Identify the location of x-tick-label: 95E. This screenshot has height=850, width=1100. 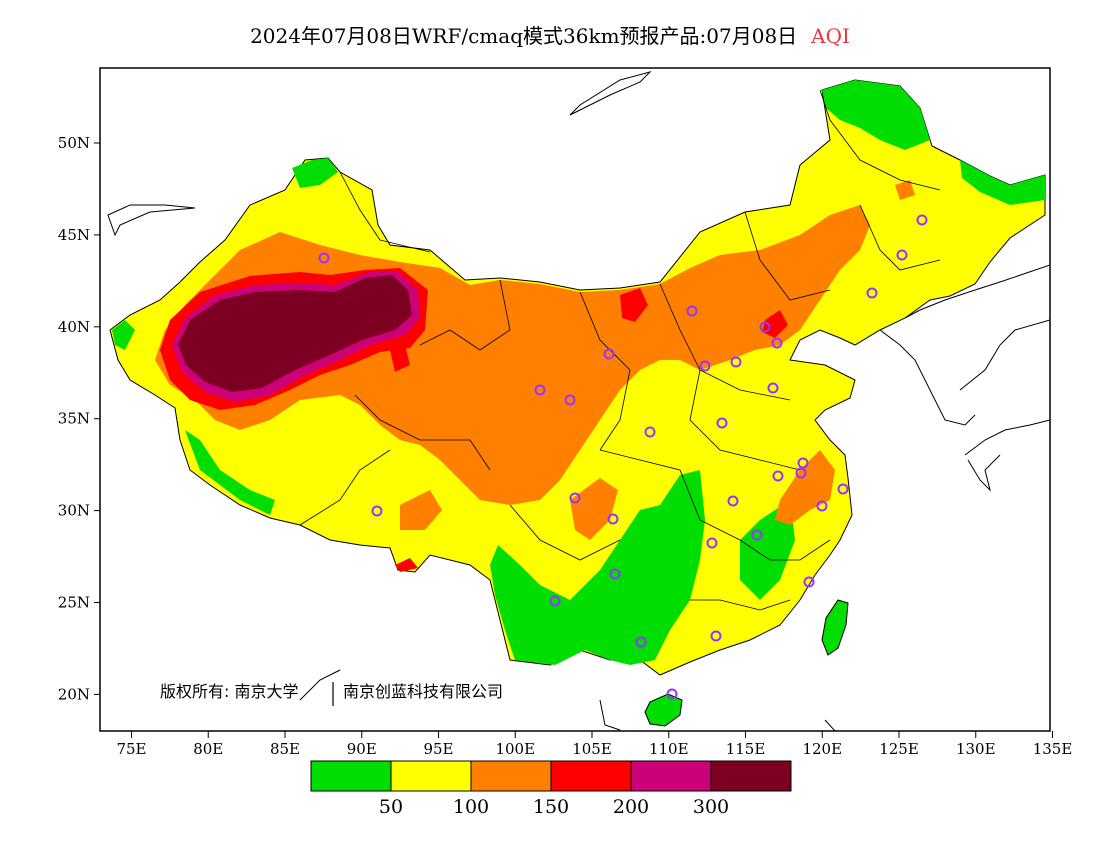
(438, 749).